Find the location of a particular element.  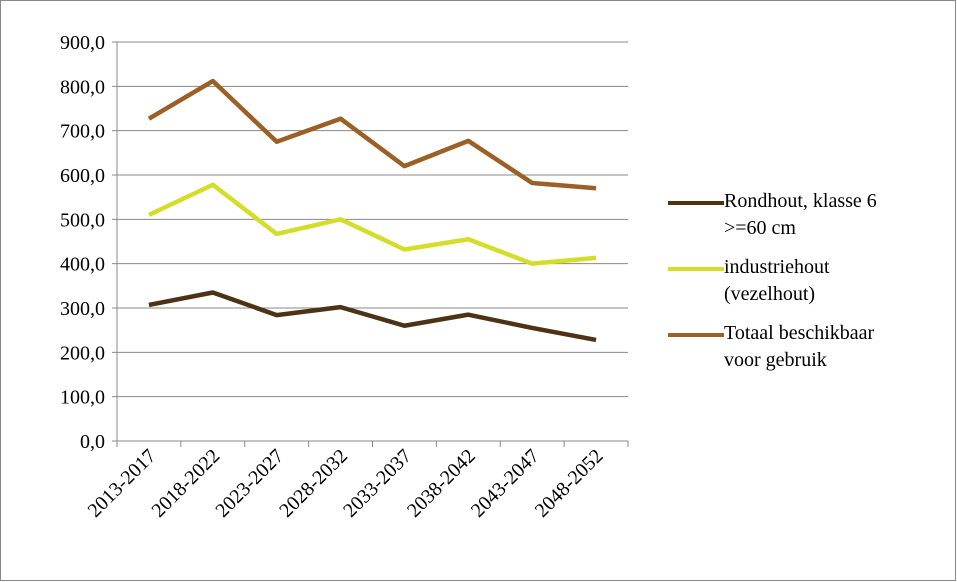

legend-label: Totaal beschikbaar voor gebruik is located at coordinates (799, 346).